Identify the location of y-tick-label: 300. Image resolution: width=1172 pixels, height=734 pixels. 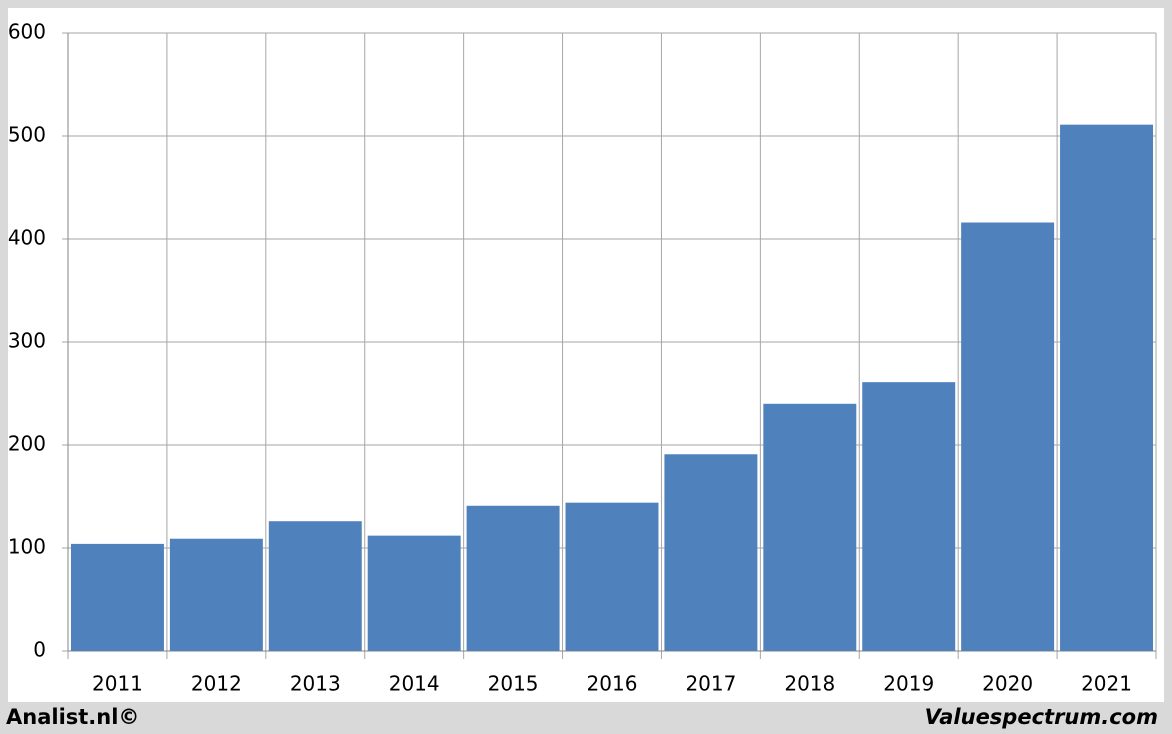
(27, 341).